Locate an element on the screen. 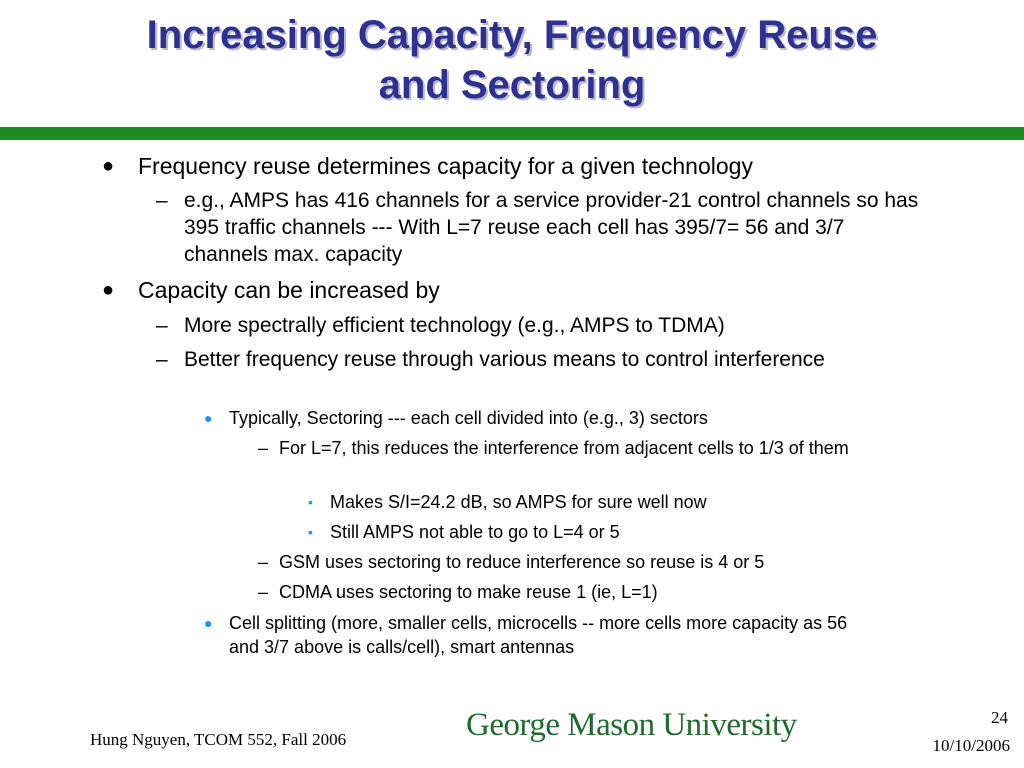 This screenshot has height=768, width=1024. slide-title-line-2: and Sectoring is located at coordinates (512, 85).